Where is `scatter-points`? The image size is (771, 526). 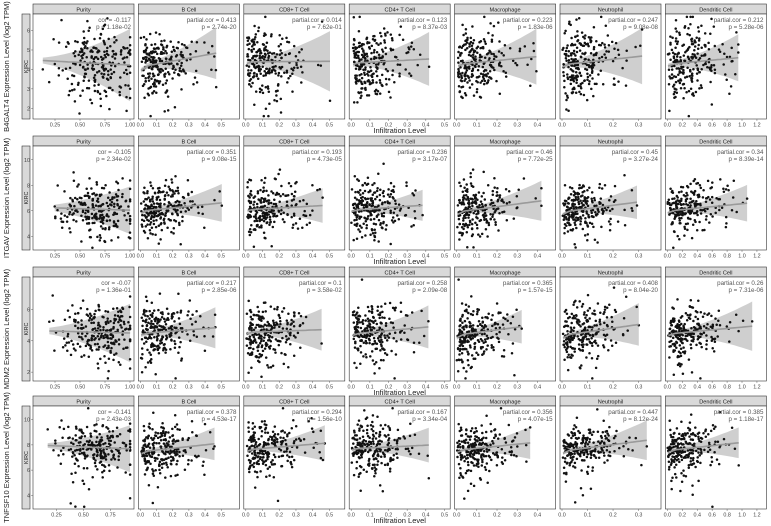 scatter-points is located at coordinates (703, 66).